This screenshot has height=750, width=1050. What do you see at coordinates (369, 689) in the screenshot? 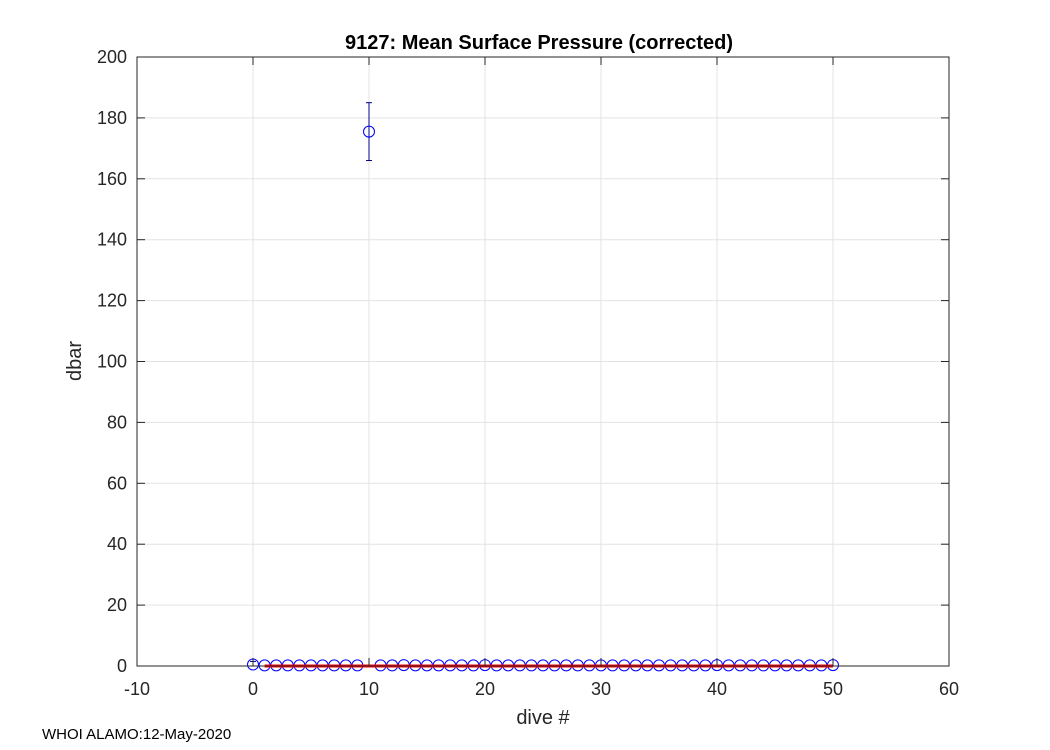
I see `x-tick-label: 10` at bounding box center [369, 689].